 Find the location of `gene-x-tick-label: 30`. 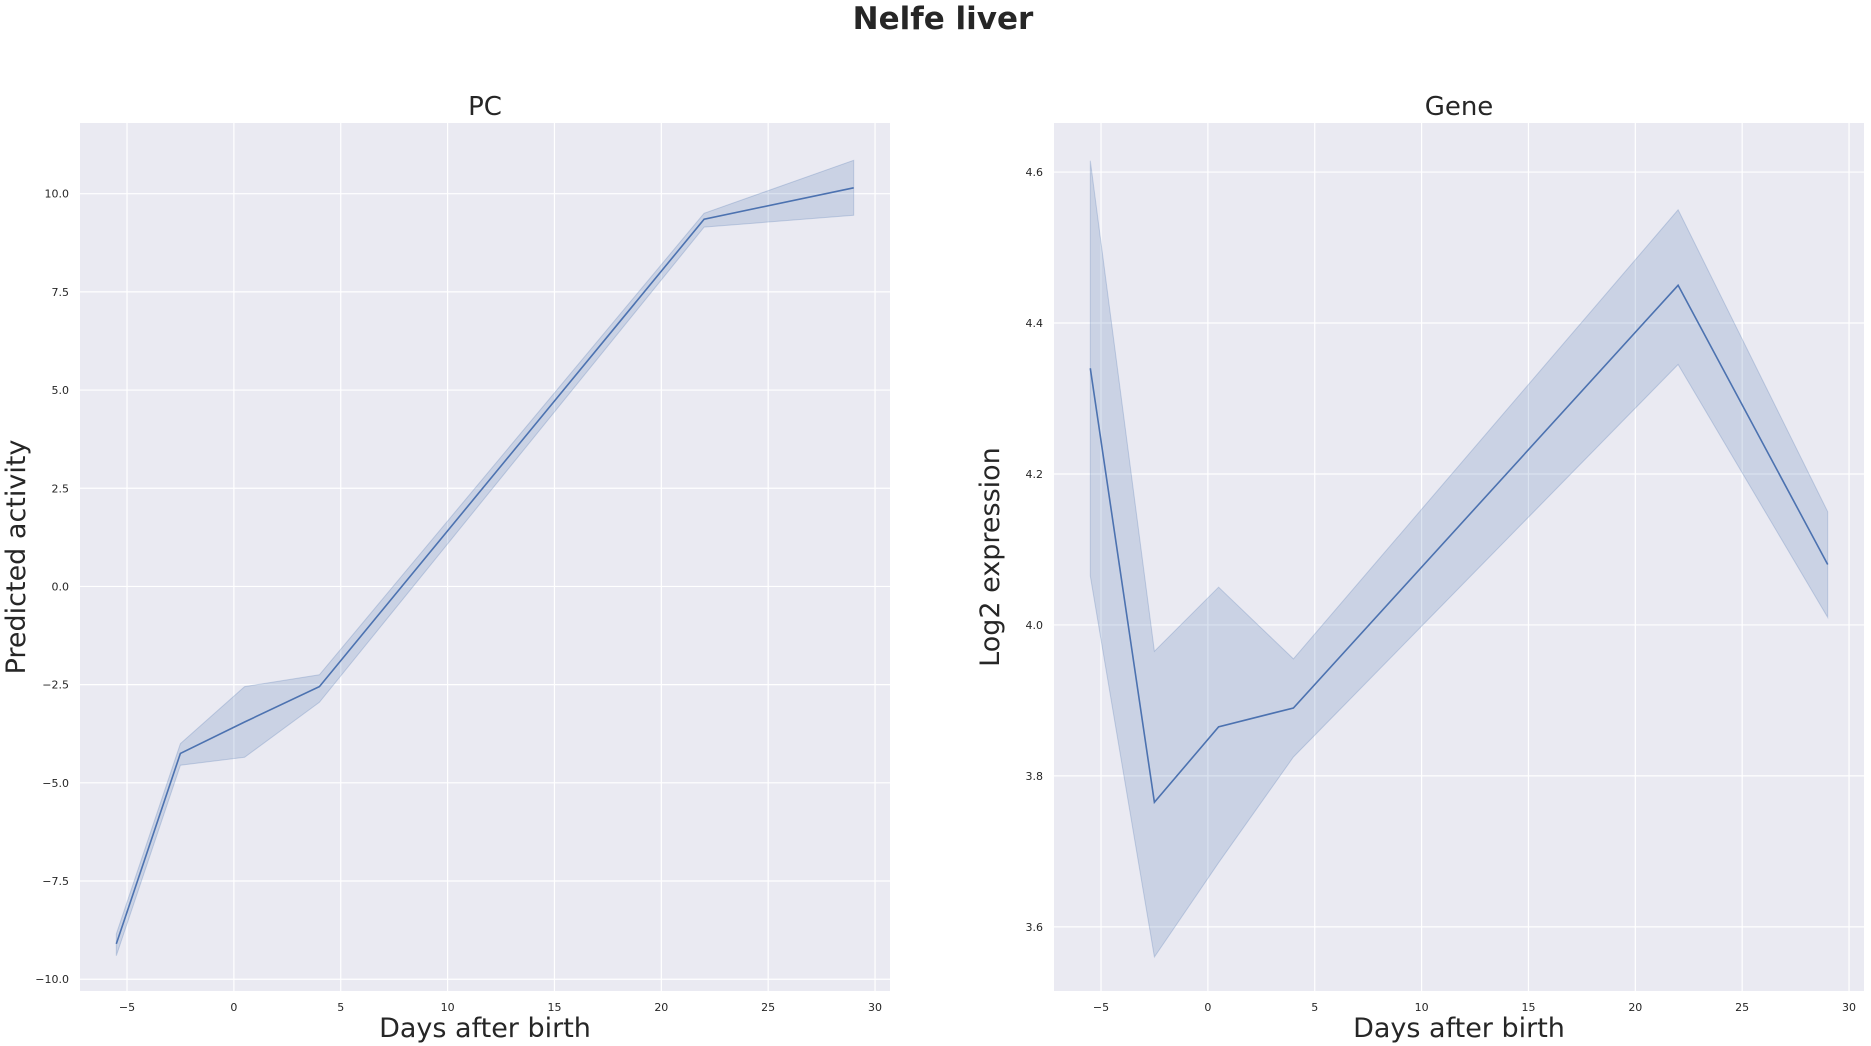

gene-x-tick-label: 30 is located at coordinates (1849, 1007).